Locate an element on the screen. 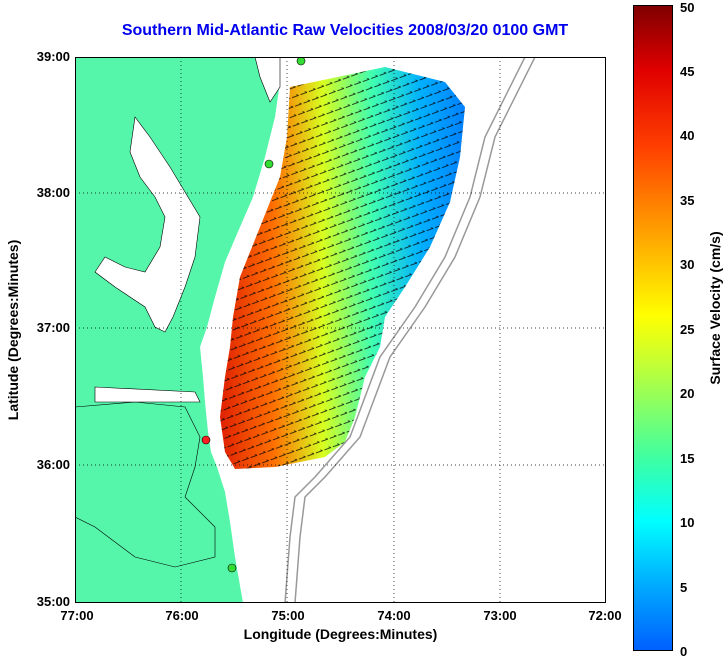 The height and width of the screenshot is (659, 724). x-tick-73: 73:00 is located at coordinates (500, 615).